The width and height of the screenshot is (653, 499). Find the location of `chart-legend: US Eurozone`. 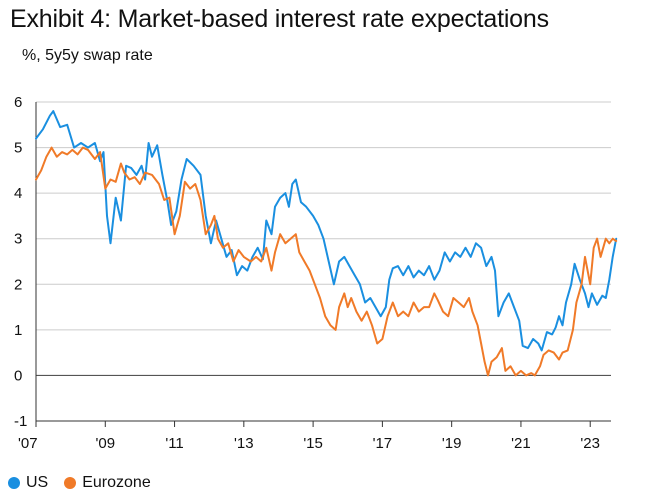

chart-legend: US Eurozone is located at coordinates (79, 483).